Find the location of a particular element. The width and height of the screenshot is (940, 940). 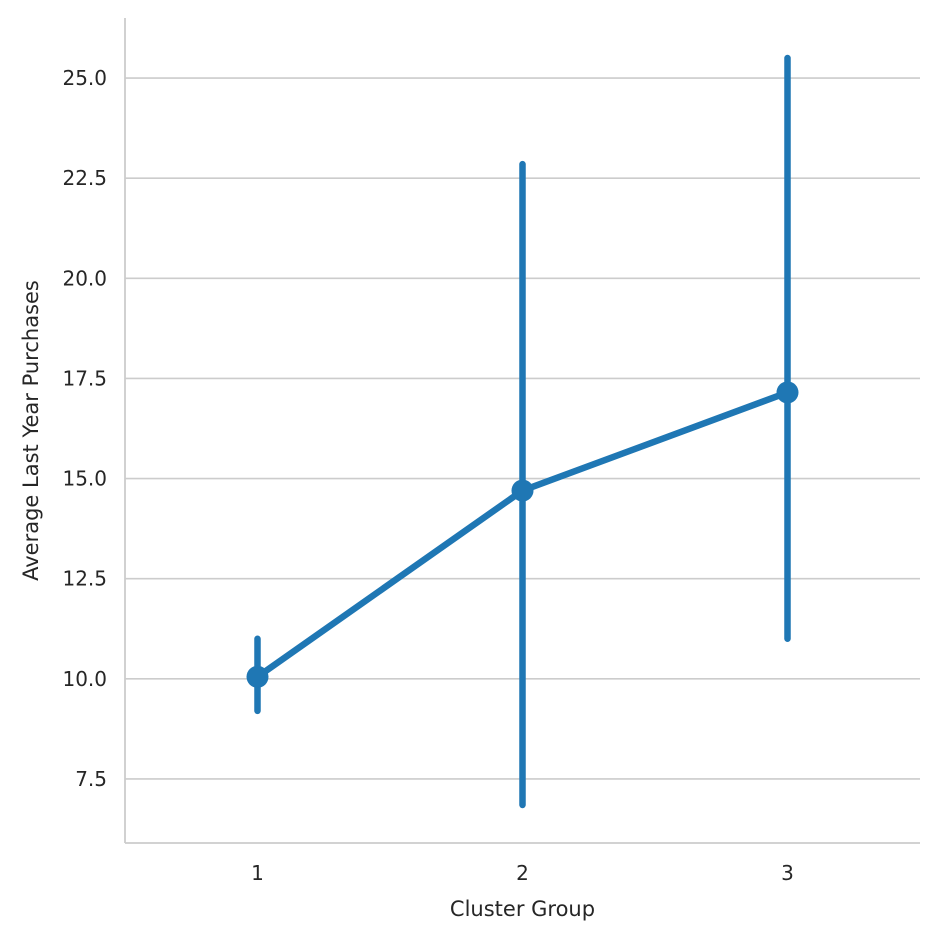

y-axis-title: Average Last Year Purchases is located at coordinates (31, 430).